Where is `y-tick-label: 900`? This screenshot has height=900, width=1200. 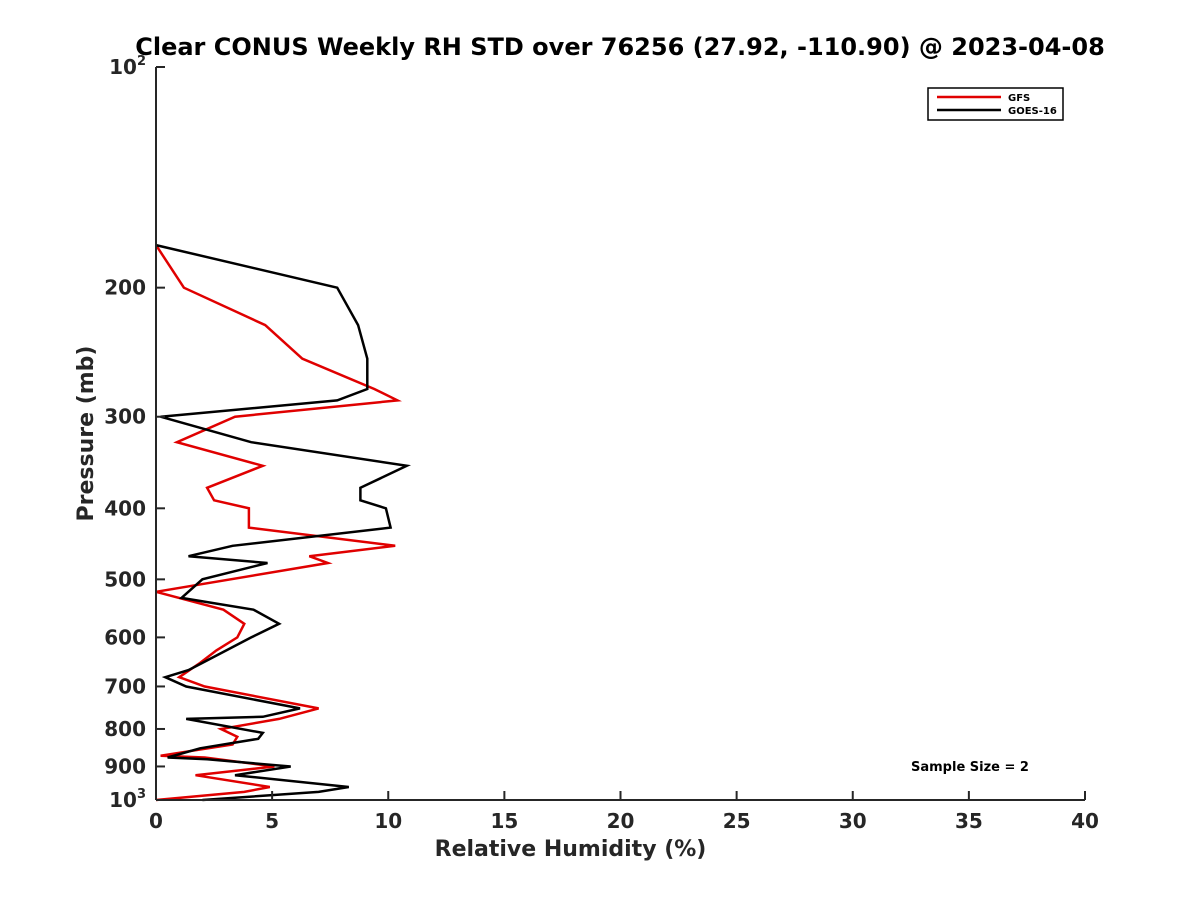 y-tick-label: 900 is located at coordinates (125, 766).